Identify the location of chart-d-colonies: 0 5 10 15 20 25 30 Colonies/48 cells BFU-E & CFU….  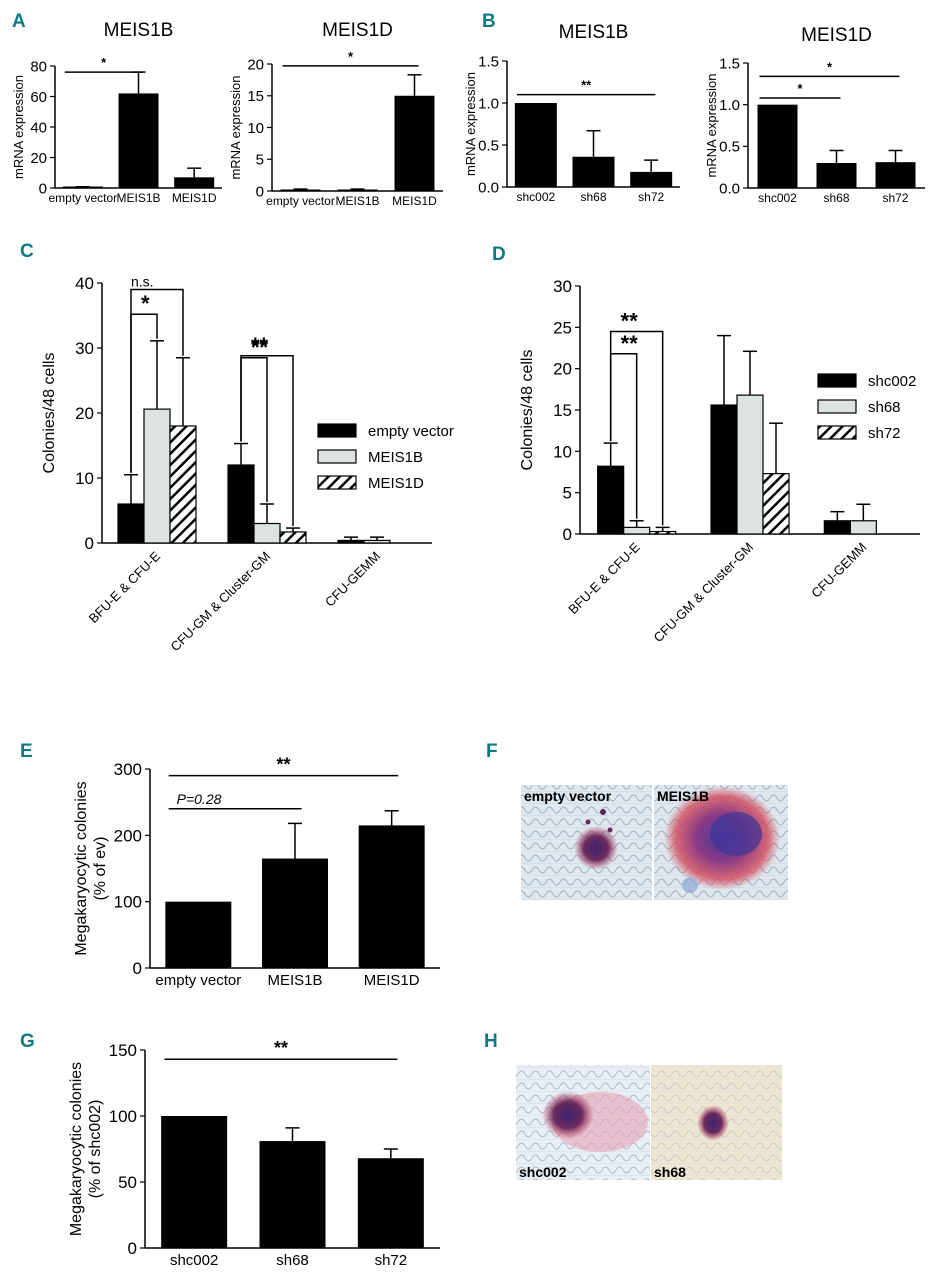
(719, 461).